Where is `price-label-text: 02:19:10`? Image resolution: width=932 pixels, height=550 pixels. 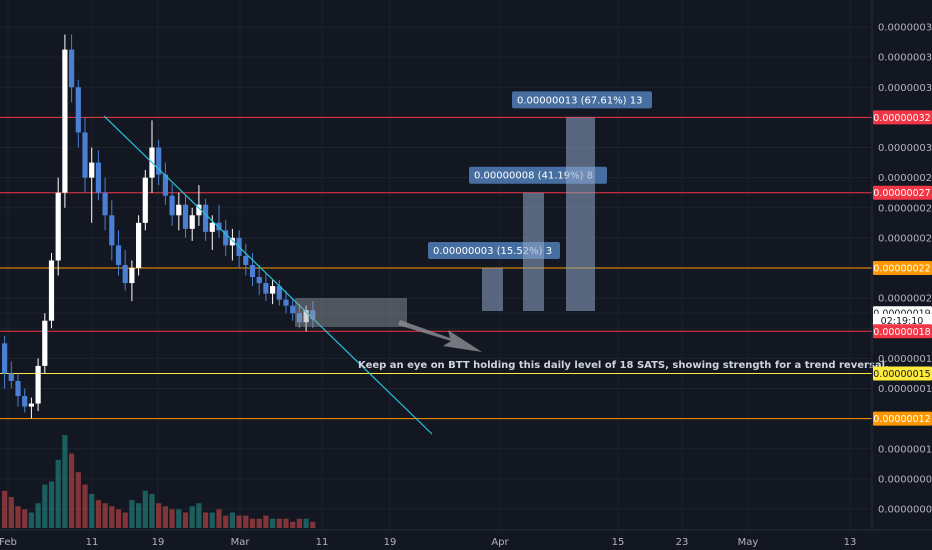
price-label-text: 02:19:10 is located at coordinates (902, 321).